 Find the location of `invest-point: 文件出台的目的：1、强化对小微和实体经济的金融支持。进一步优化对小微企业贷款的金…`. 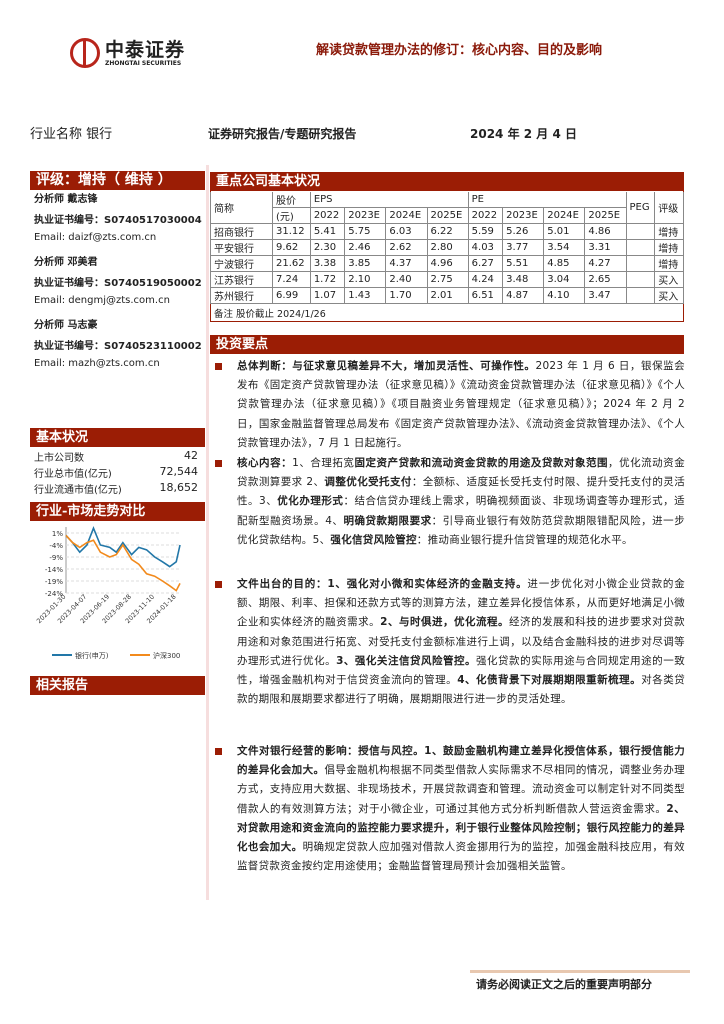

invest-point: 文件出台的目的：1、强化对小微和实体经济的金融支持。进一步优化对小微企业贷款的金… is located at coordinates (450, 642).